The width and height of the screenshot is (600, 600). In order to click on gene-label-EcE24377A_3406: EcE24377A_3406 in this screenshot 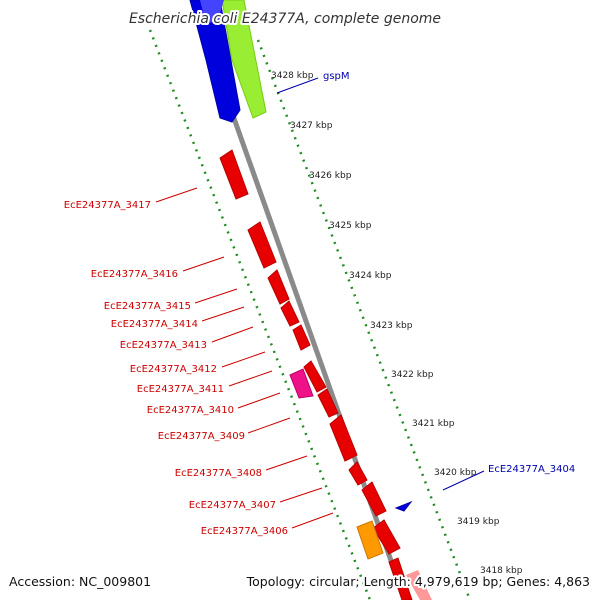, I will do `click(244, 531)`.